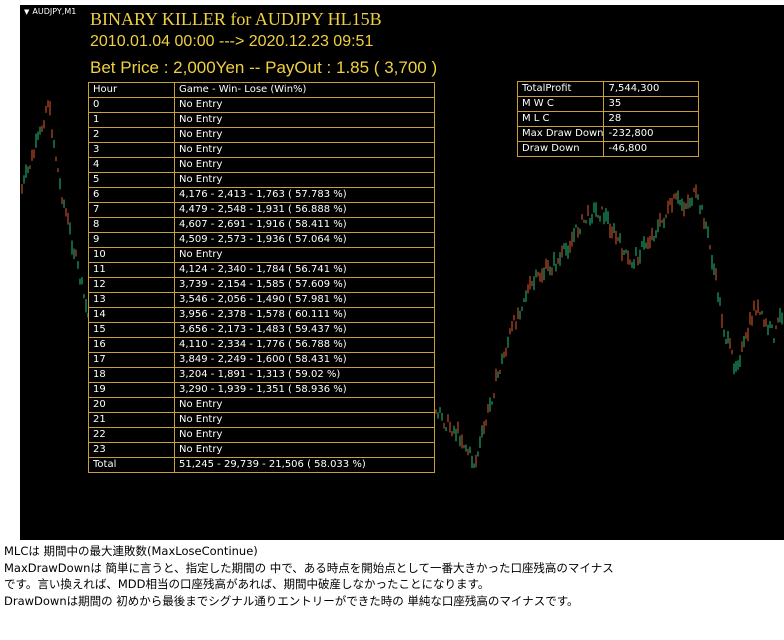 This screenshot has height=640, width=784. Describe the element at coordinates (131, 315) in the screenshot. I see `hour-cell: 14` at that location.